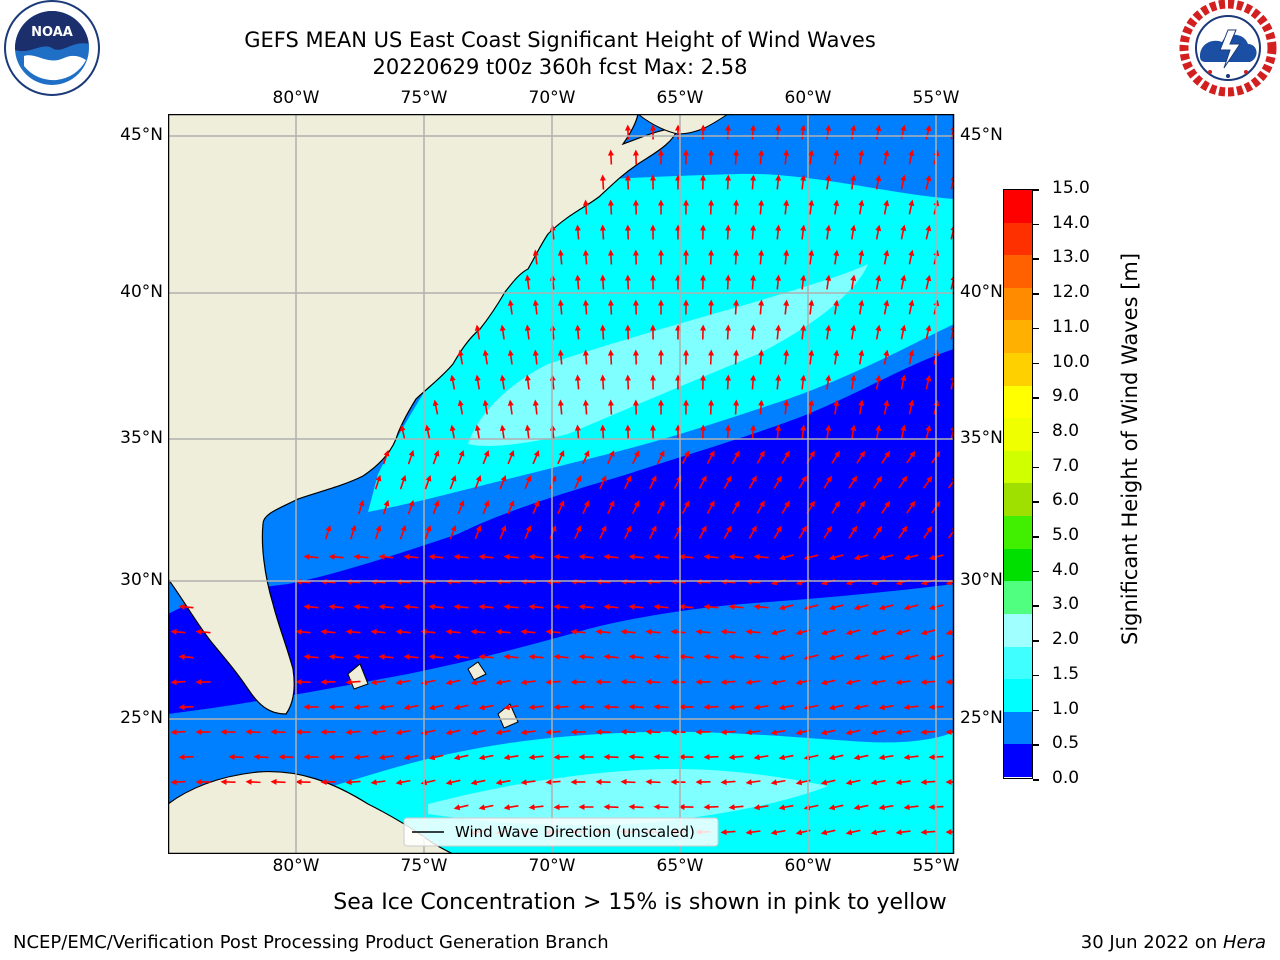 The height and width of the screenshot is (960, 1280). I want to click on colorbar-segment, so click(1018, 630).